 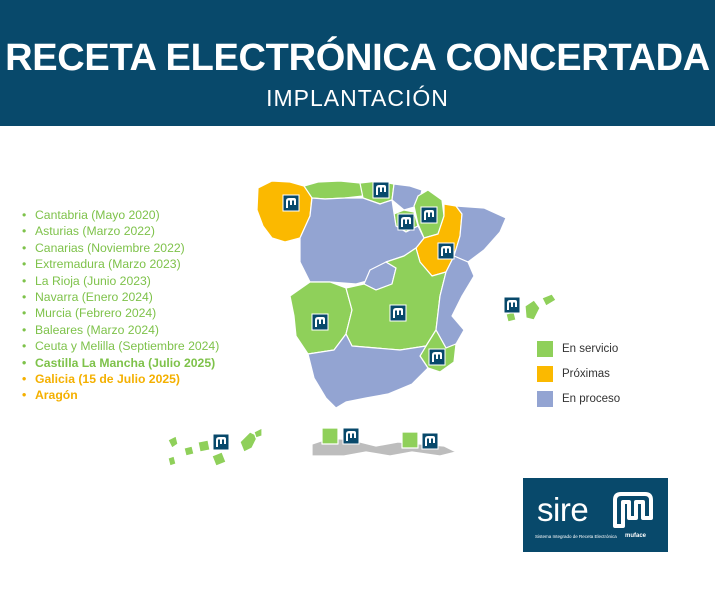 I want to click on implementation-list-text: Ceuta y Melilla (Septiembre 2024), so click(x=127, y=346).